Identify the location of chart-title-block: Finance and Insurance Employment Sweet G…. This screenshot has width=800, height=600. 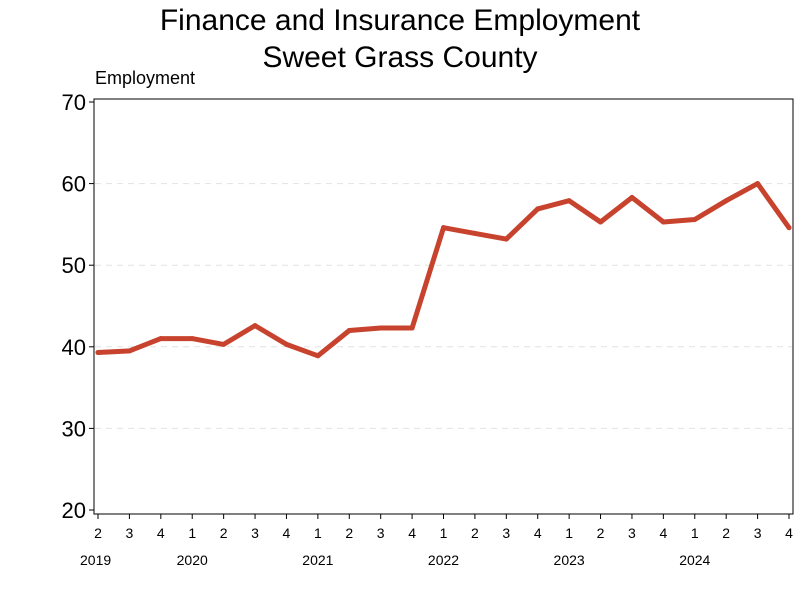
(400, 39).